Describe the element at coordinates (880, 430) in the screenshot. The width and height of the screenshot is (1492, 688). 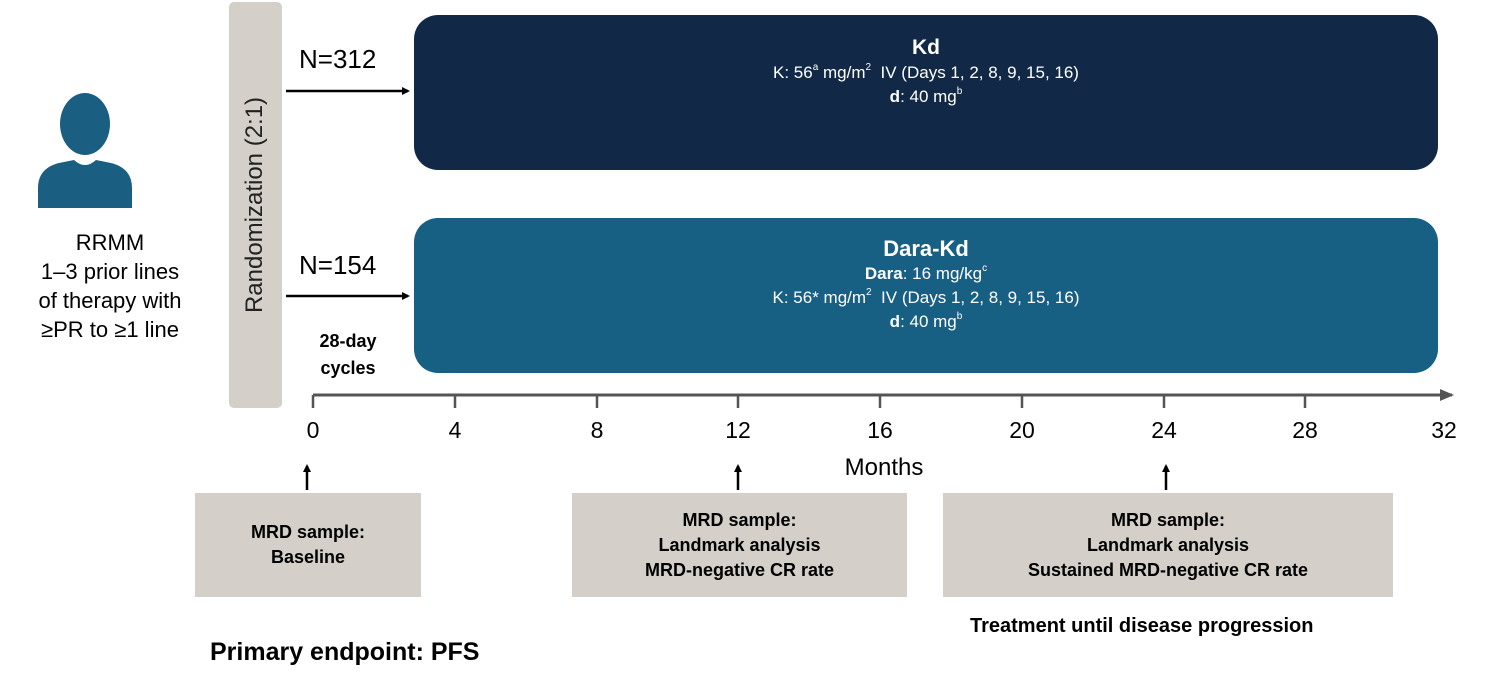
I see `tick-label: 16` at that location.